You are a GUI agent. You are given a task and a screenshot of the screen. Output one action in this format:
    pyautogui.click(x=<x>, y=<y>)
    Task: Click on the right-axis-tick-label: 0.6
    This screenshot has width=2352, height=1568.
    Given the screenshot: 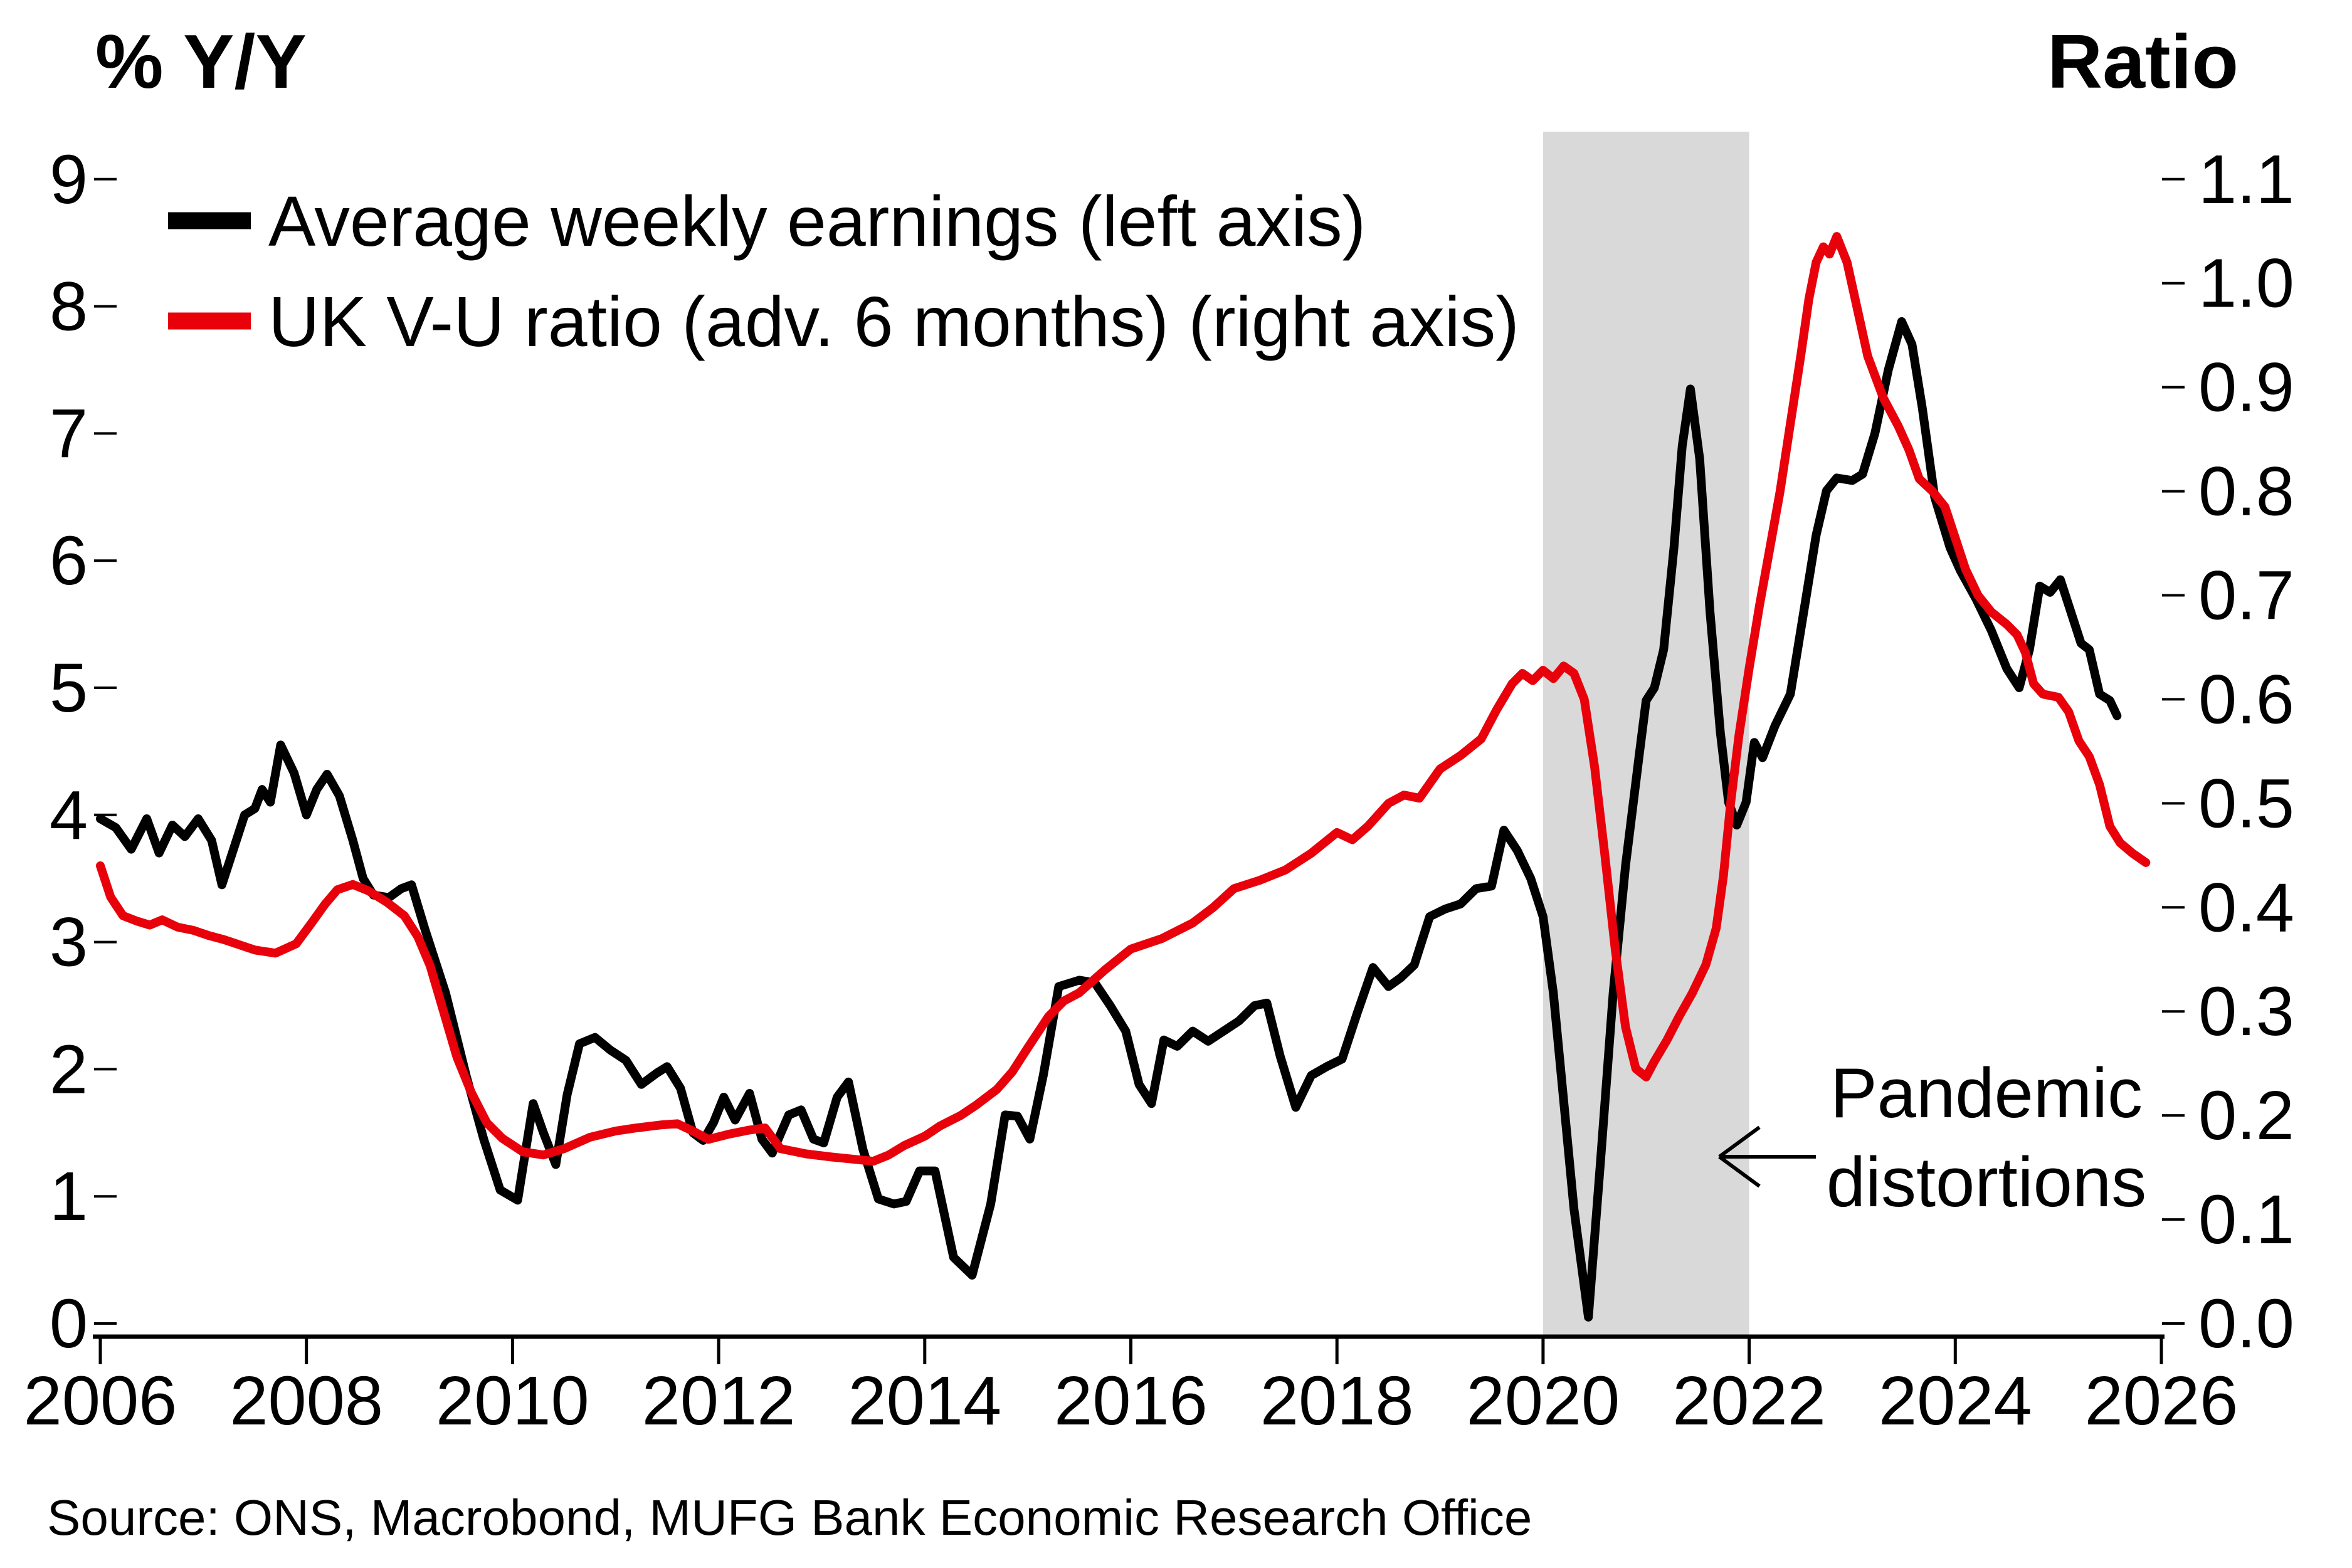 What is the action you would take?
    pyautogui.click(x=2246, y=699)
    